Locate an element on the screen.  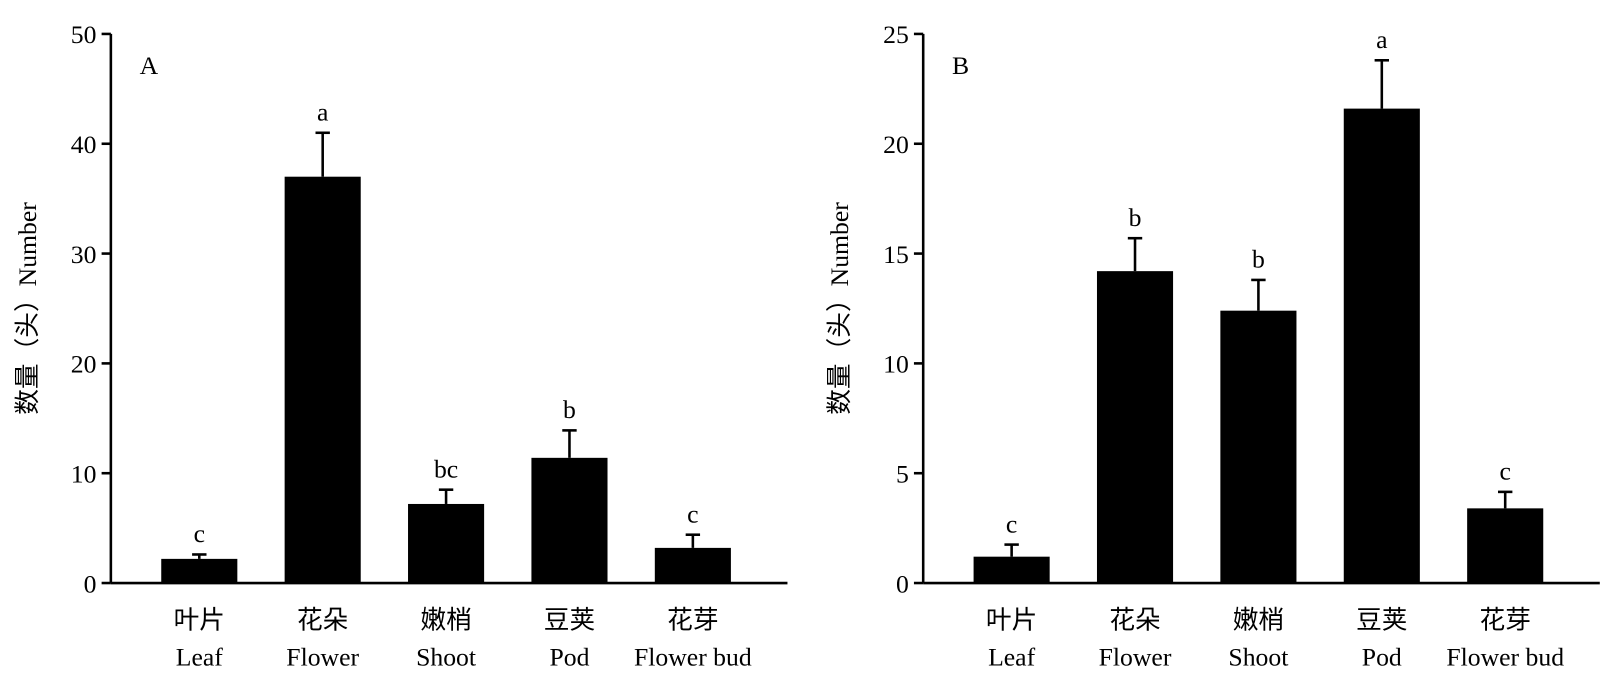
significance-letter: bc is located at coordinates (446, 468).